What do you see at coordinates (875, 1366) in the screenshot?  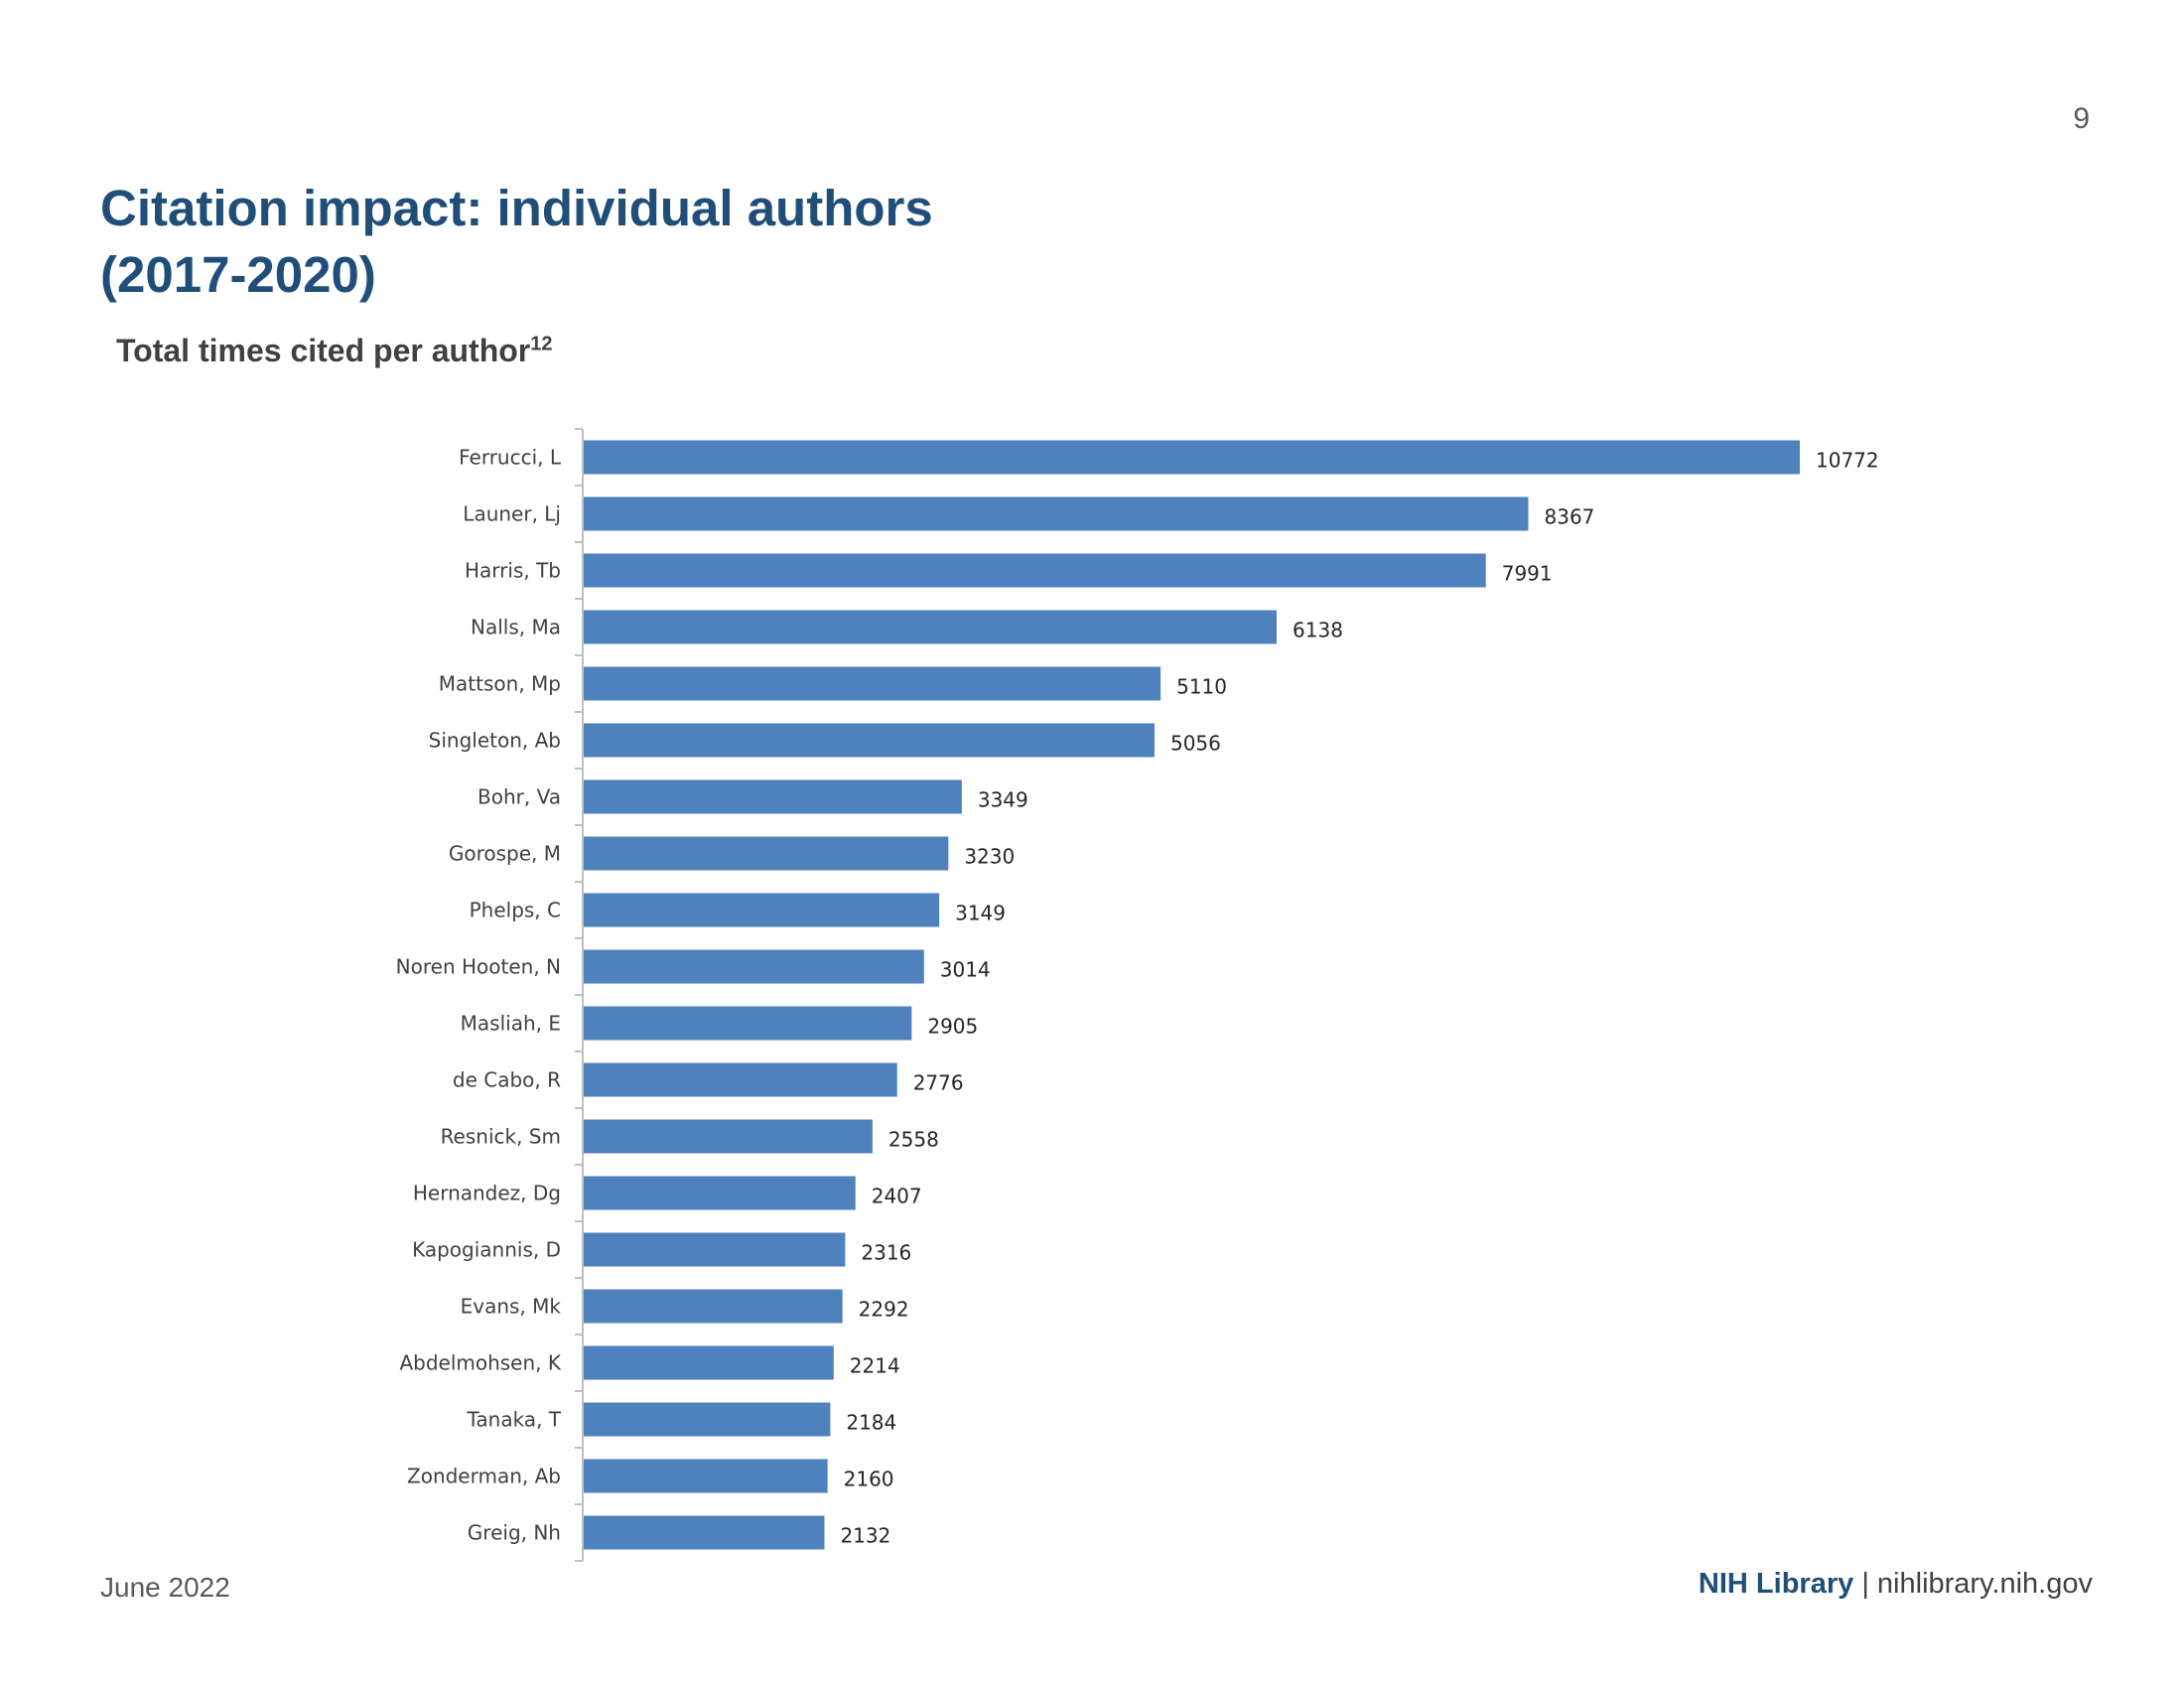 I see `data-label: 2214` at bounding box center [875, 1366].